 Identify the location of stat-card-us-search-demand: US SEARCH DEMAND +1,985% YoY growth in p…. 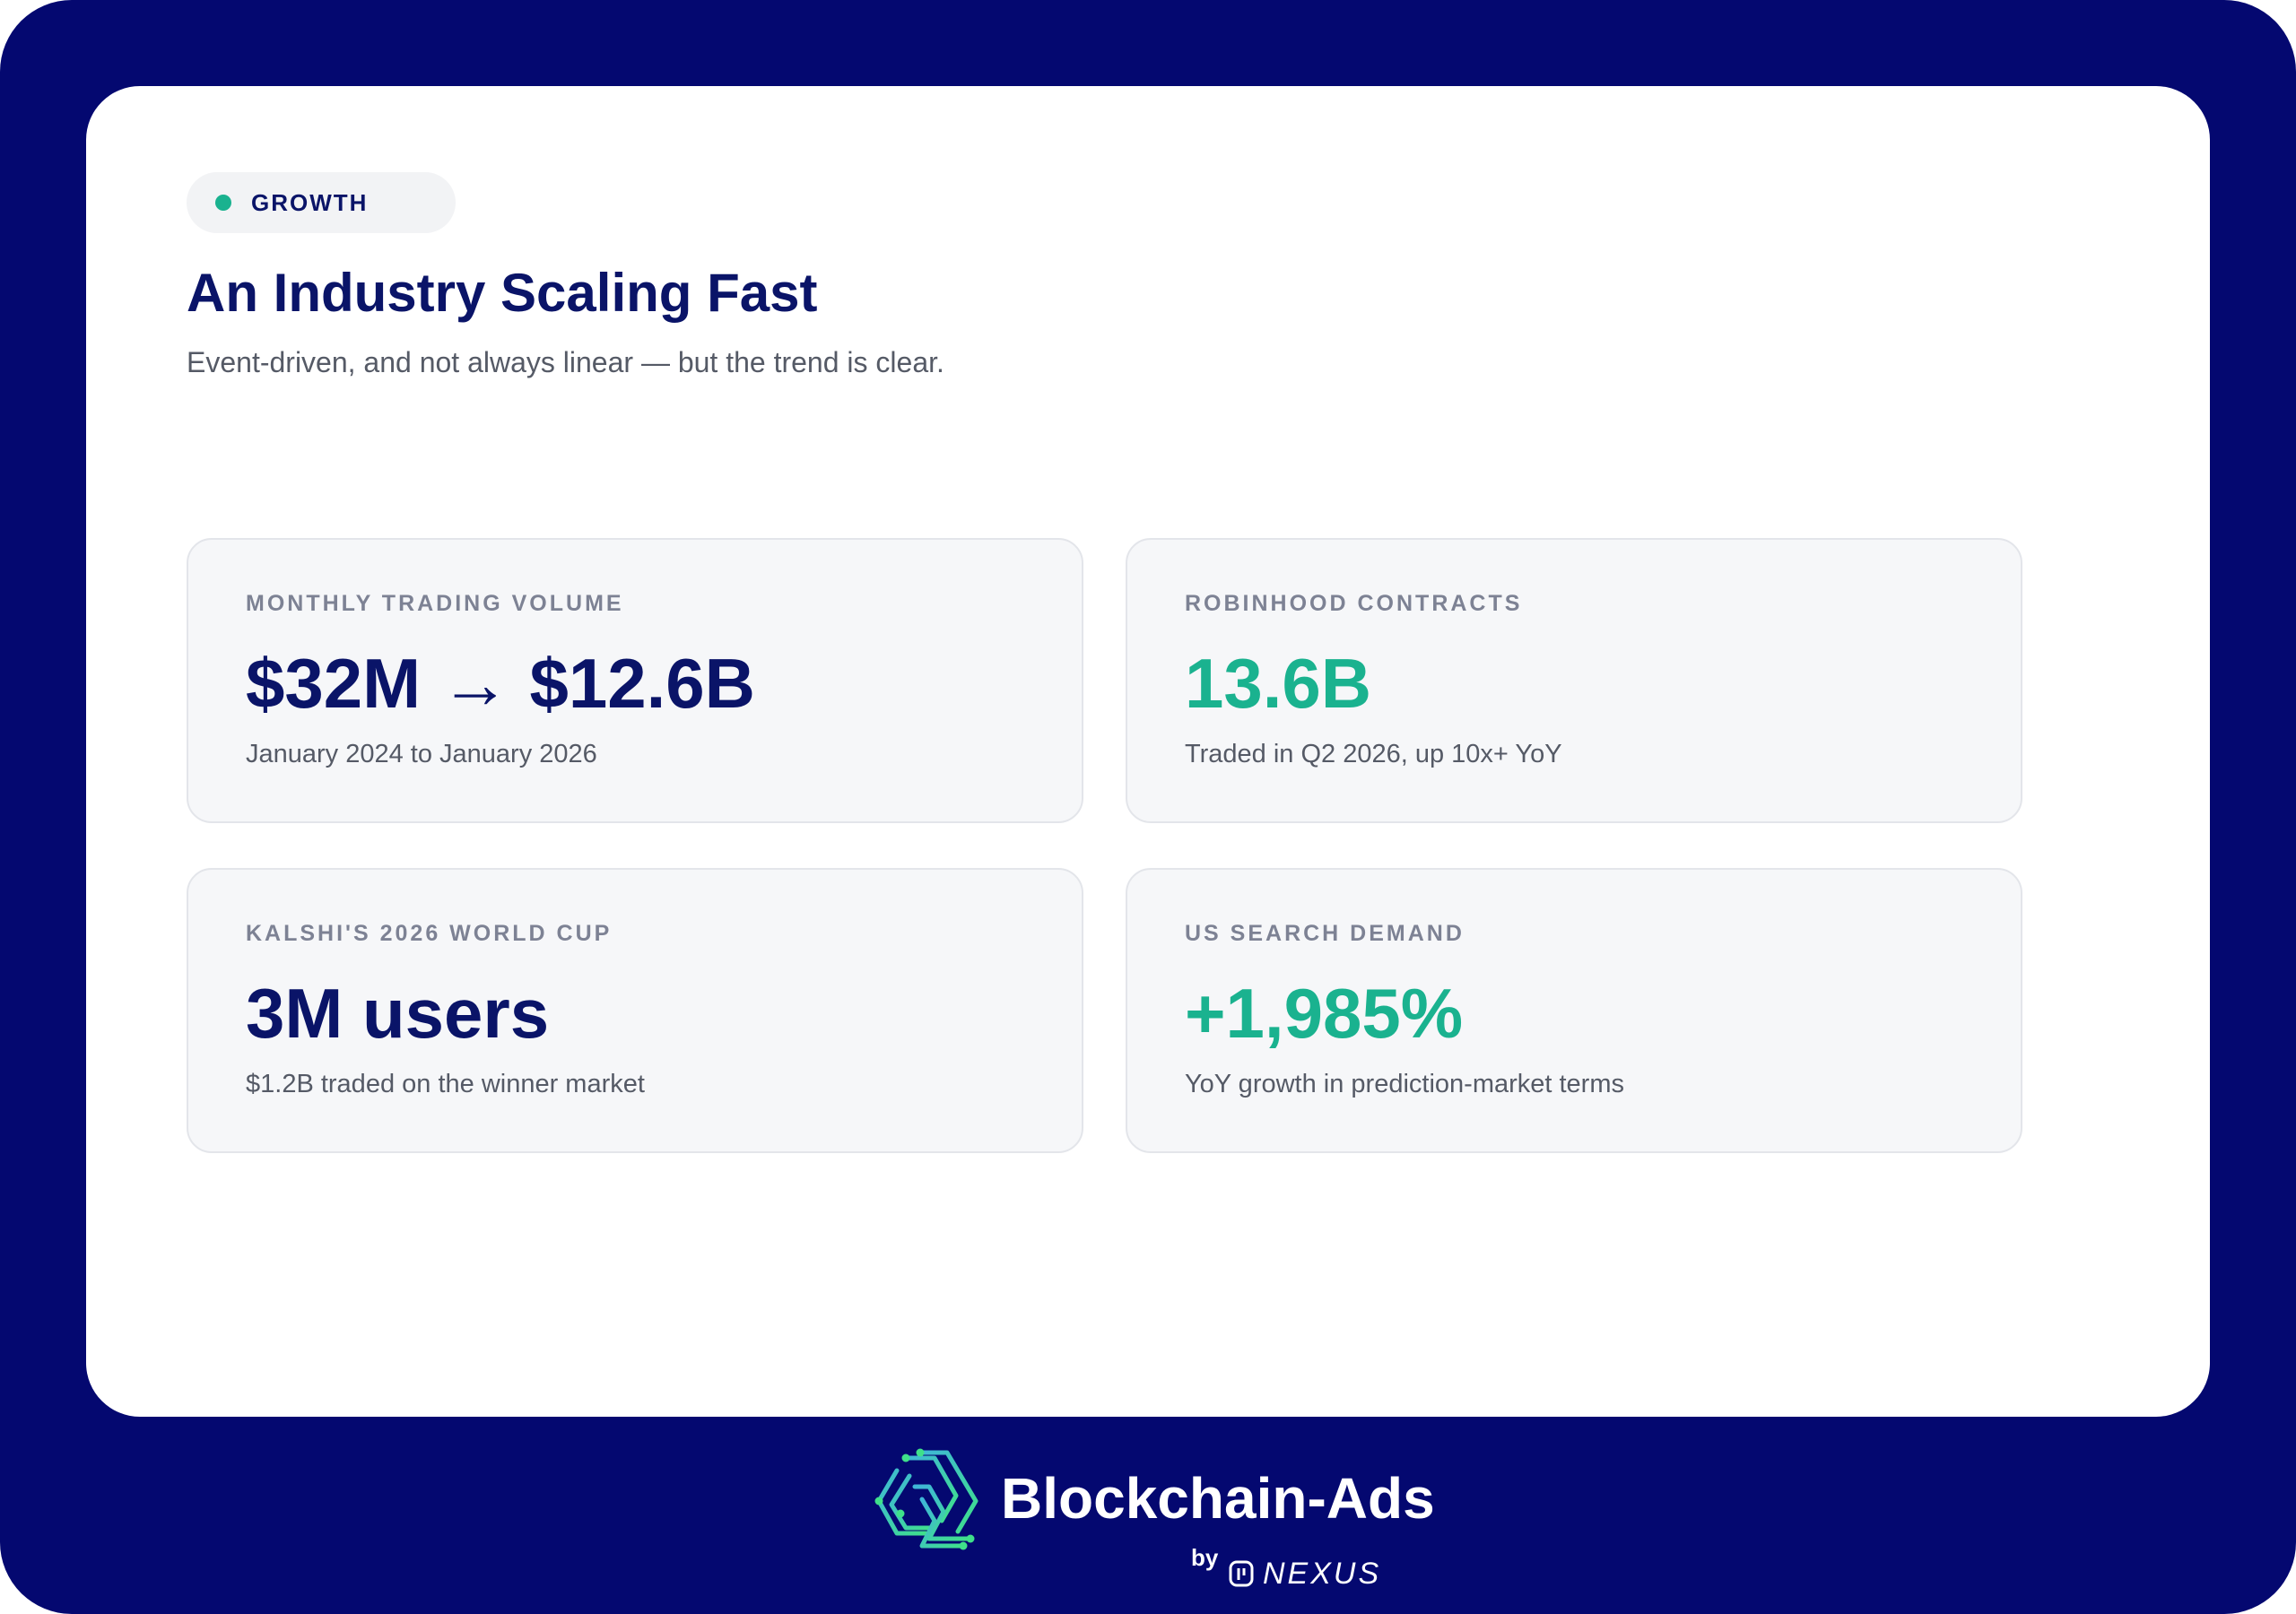
(1574, 1010).